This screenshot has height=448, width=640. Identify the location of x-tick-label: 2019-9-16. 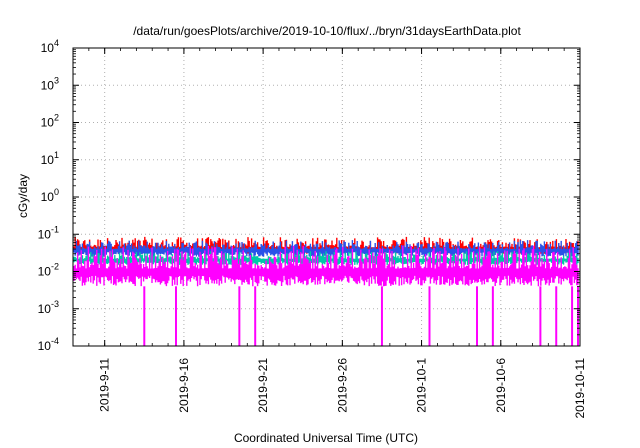
(184, 385).